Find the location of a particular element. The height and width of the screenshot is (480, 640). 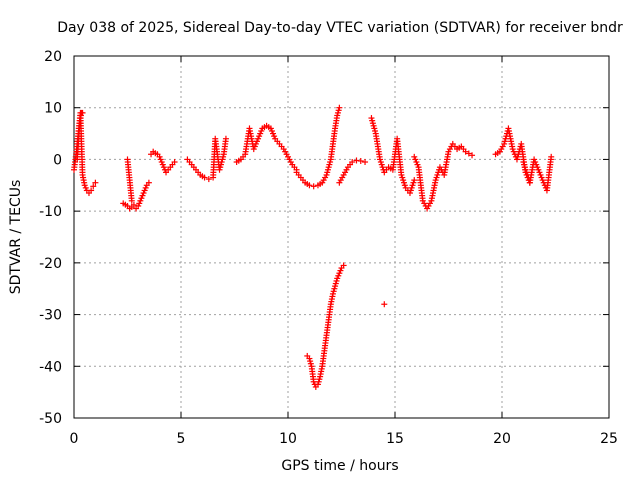

y-tick-label: 10 is located at coordinates (53, 109).